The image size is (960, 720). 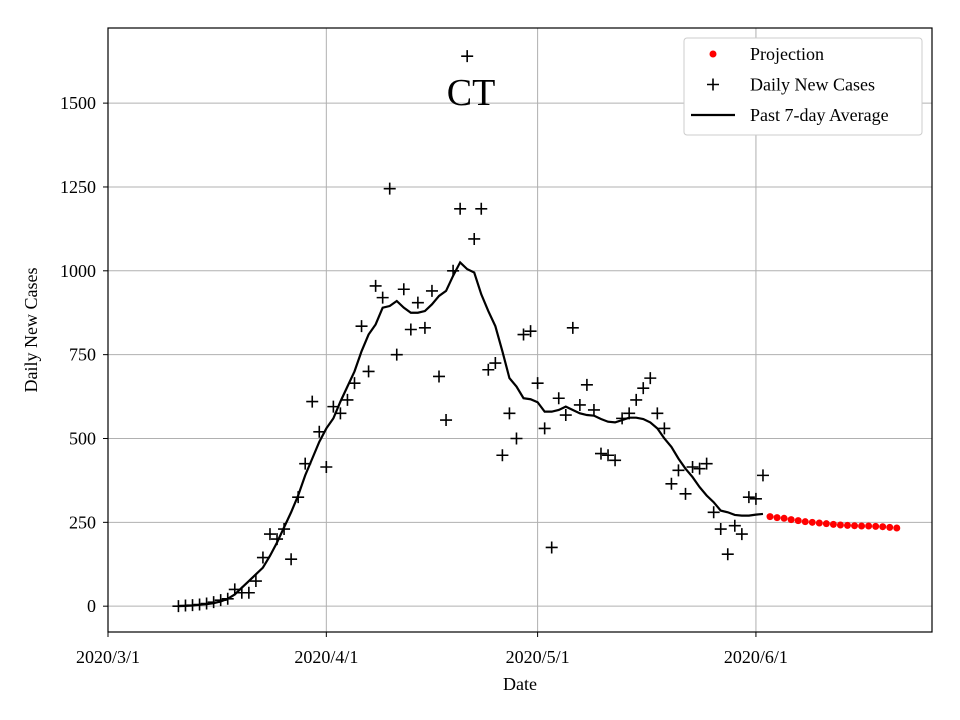 I want to click on y-tick-label: 500, so click(x=82, y=438).